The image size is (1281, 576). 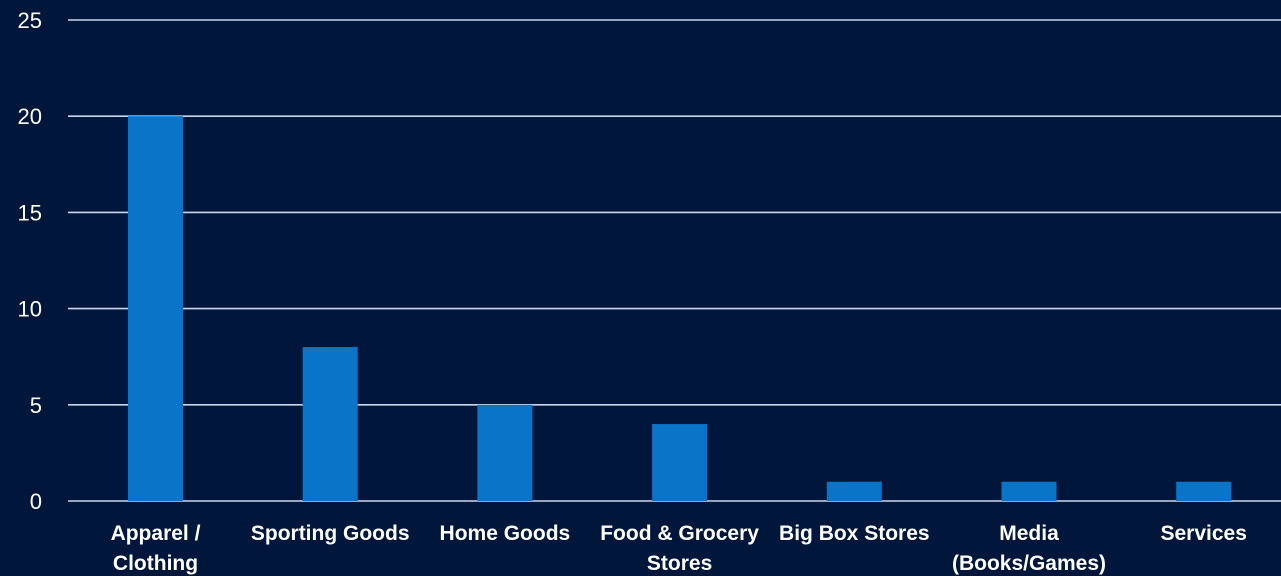 I want to click on x-category-label-line: Clothing, so click(x=155, y=563).